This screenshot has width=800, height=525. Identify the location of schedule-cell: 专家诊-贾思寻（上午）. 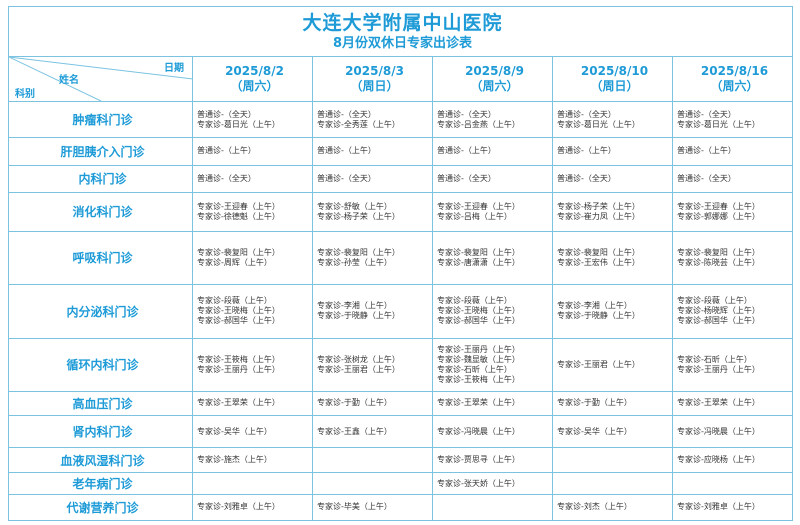
(492, 460).